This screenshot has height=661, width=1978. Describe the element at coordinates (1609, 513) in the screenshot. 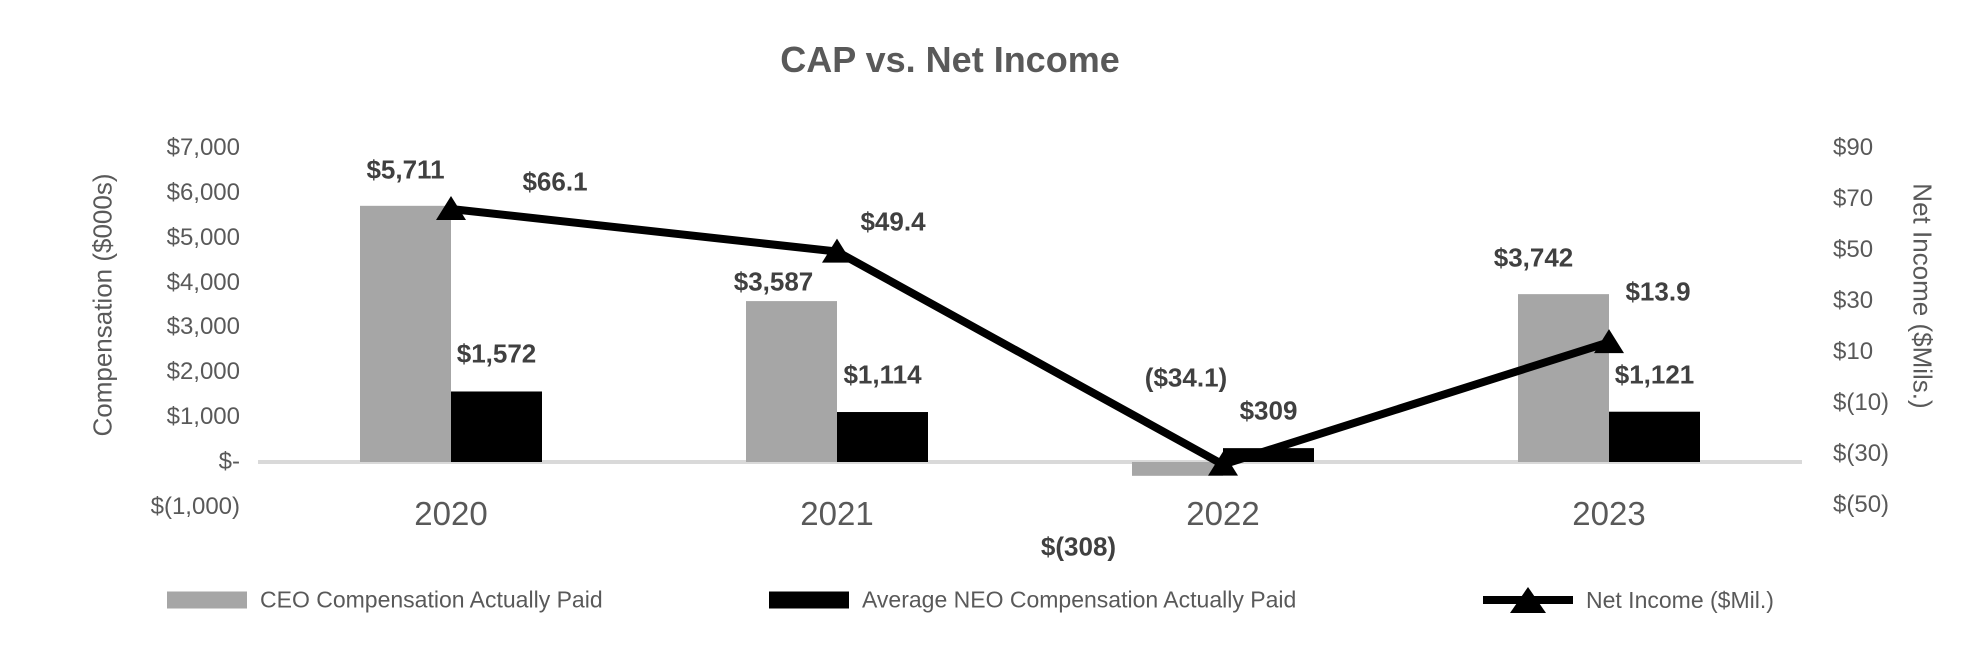

I see `x-axis-label-2023: 2023` at that location.